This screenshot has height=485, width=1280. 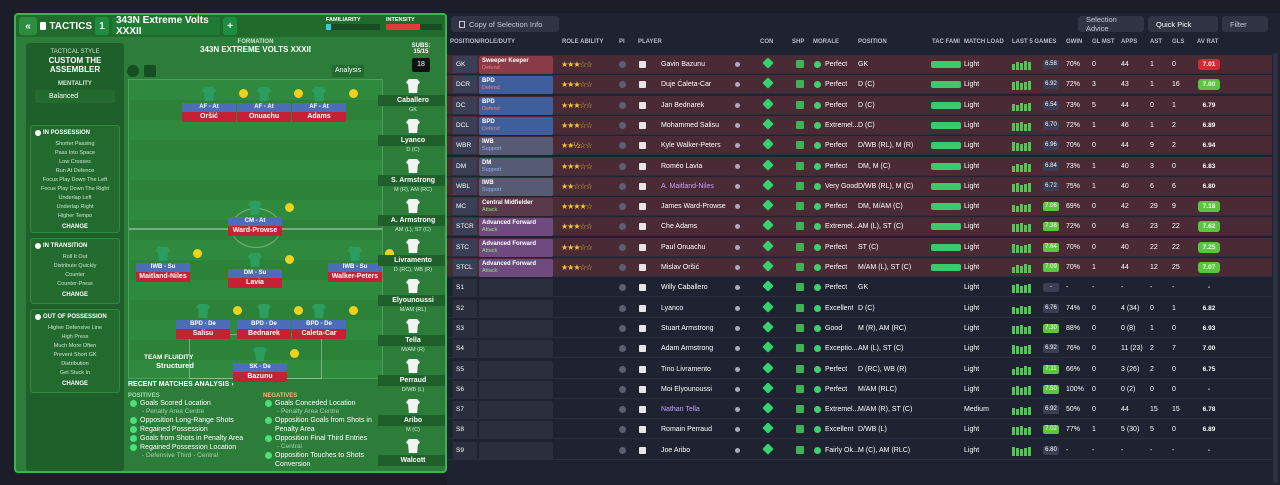 I want to click on player-name-cell: Tino Livramento, so click(x=686, y=369).